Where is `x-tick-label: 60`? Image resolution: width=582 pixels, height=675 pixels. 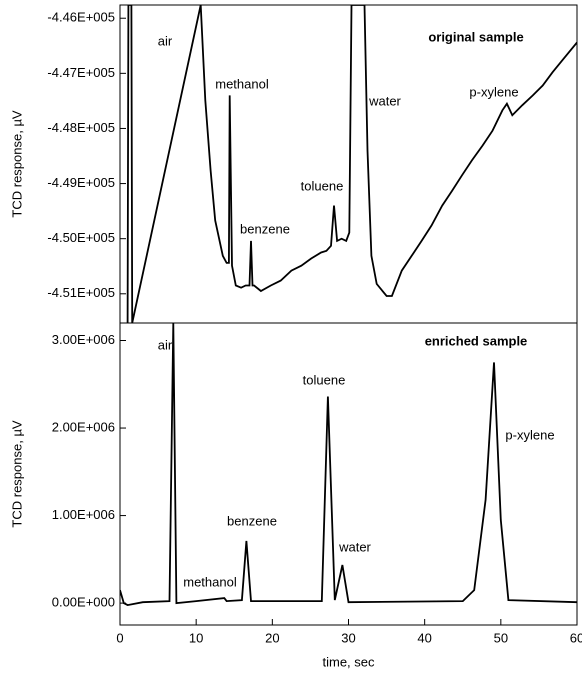
x-tick-label: 60 is located at coordinates (576, 637).